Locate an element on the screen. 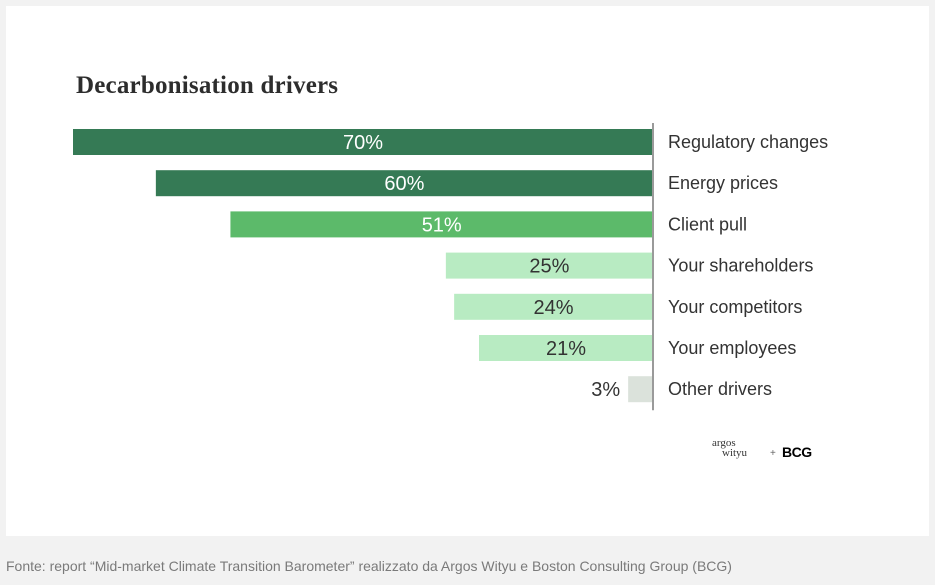 Image resolution: width=935 pixels, height=585 pixels. category-label-your-employees: Your employees is located at coordinates (732, 348).